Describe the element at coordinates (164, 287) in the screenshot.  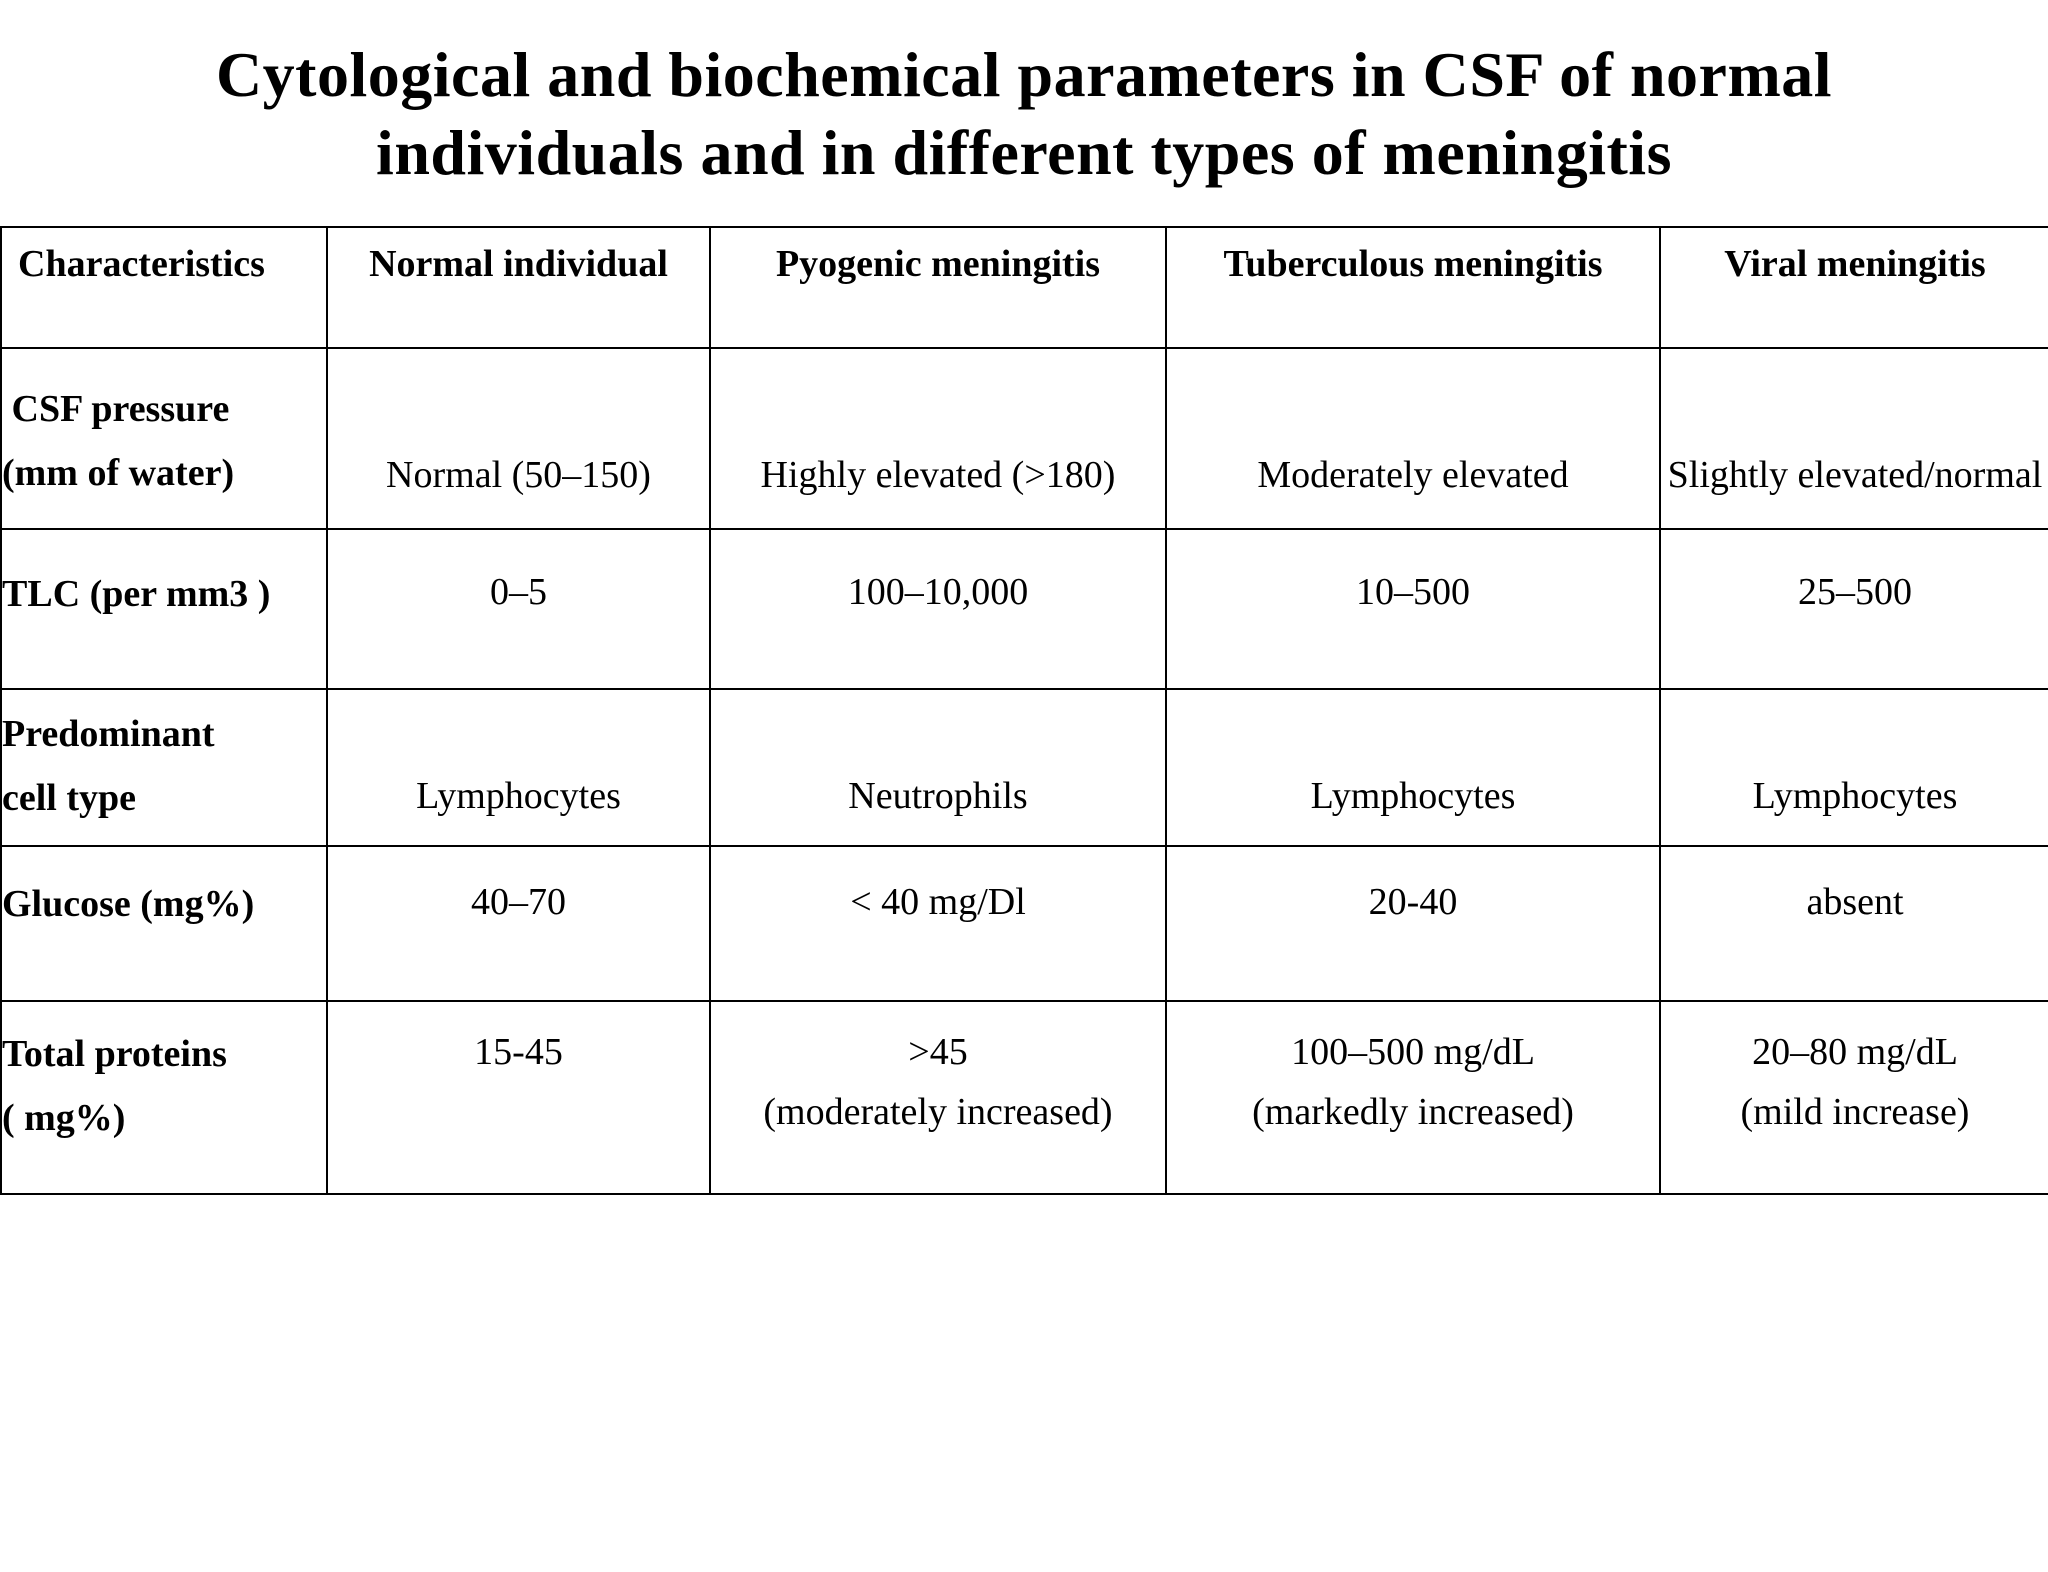
I see `column-header-characteristics: Characteristics` at that location.